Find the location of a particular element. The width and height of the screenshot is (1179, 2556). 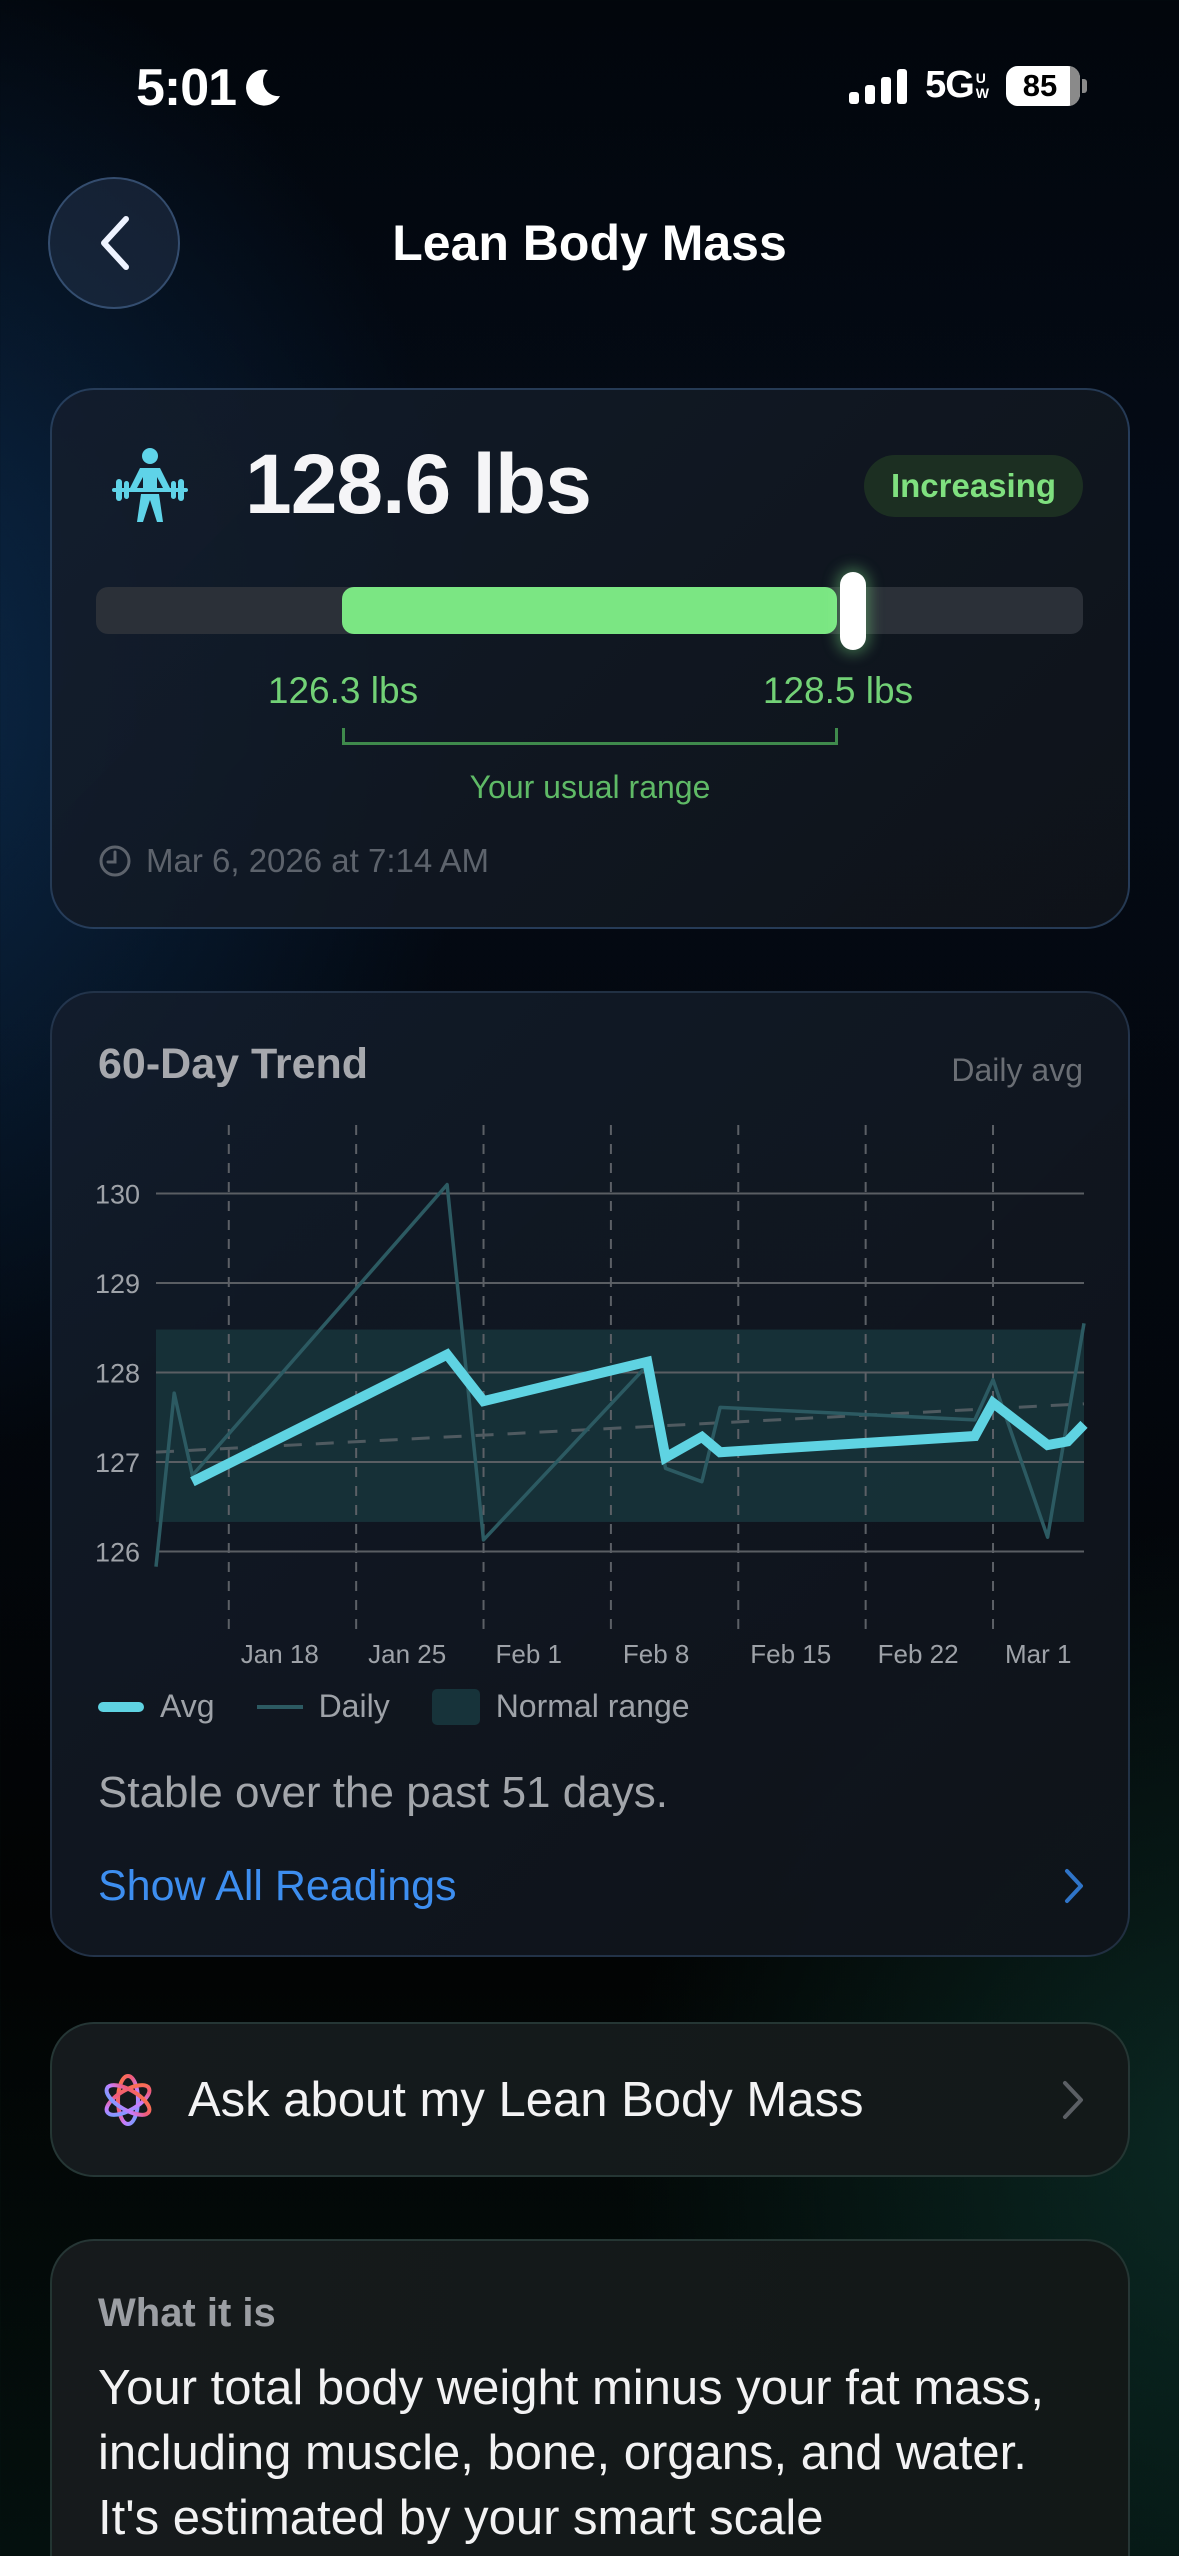

x-tick-label: Feb 8 is located at coordinates (656, 1654).